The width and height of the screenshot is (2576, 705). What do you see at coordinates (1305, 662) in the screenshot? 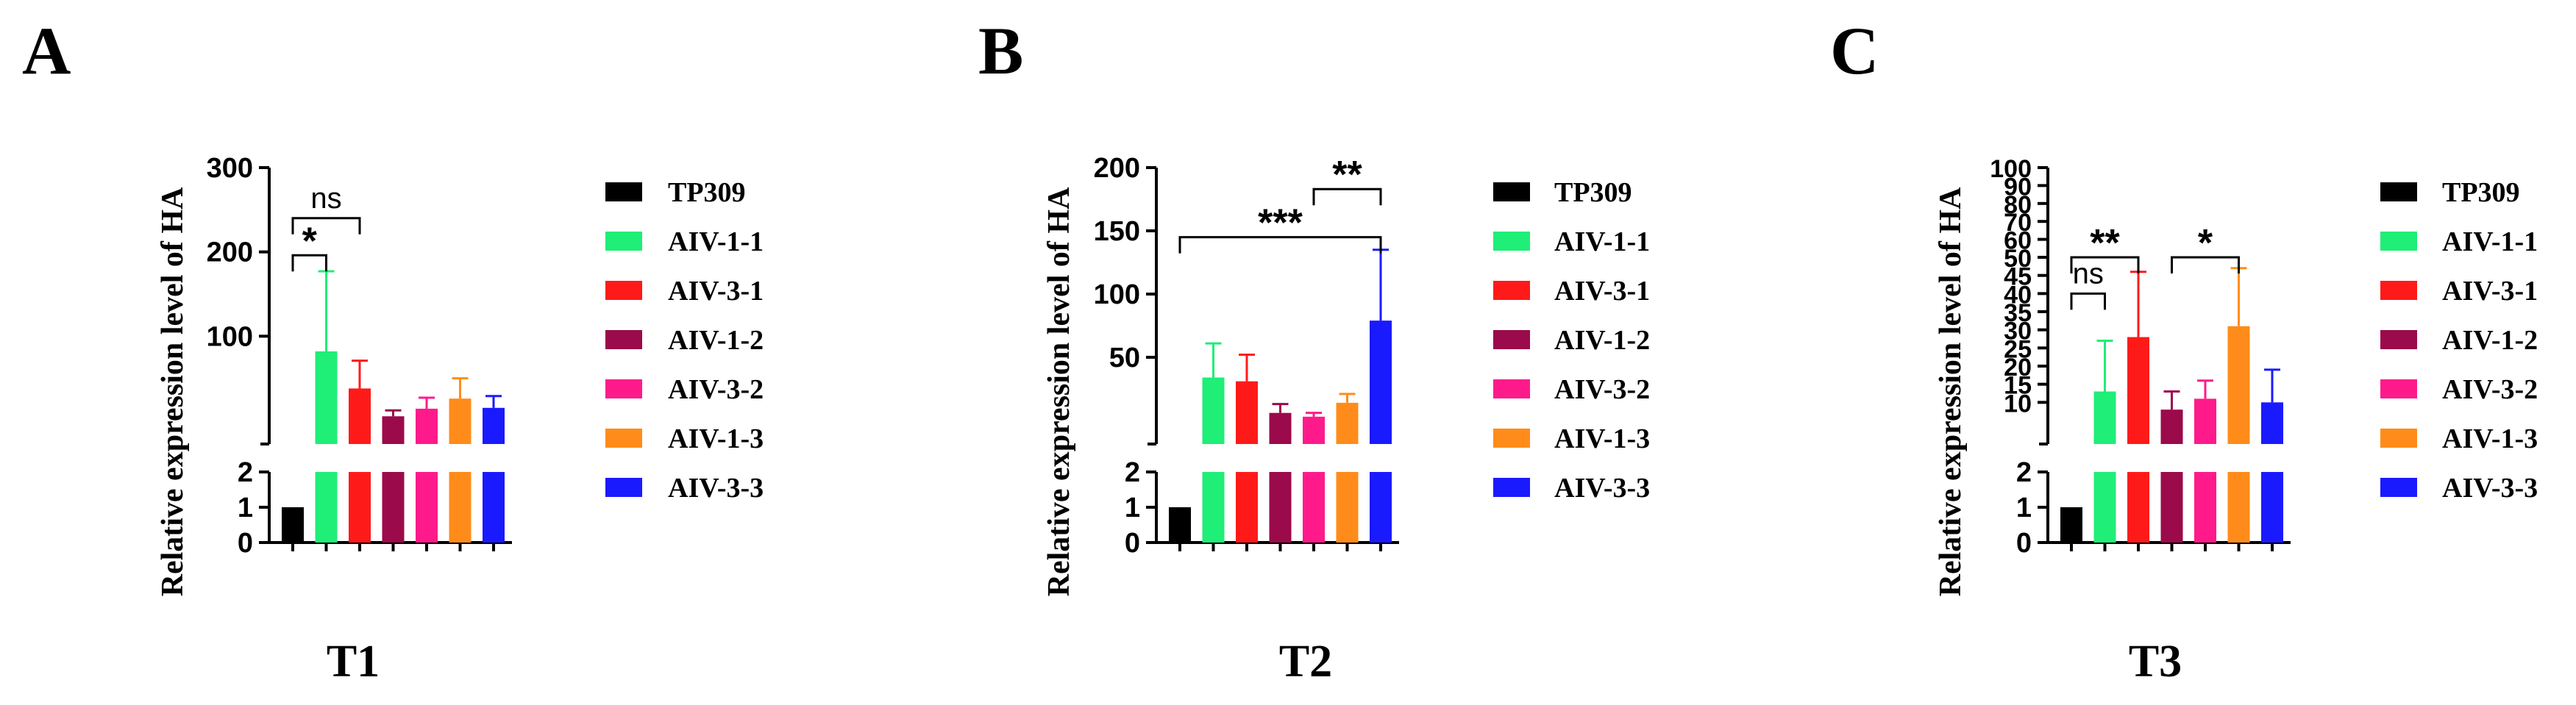
I see `panel-title: T2` at bounding box center [1305, 662].